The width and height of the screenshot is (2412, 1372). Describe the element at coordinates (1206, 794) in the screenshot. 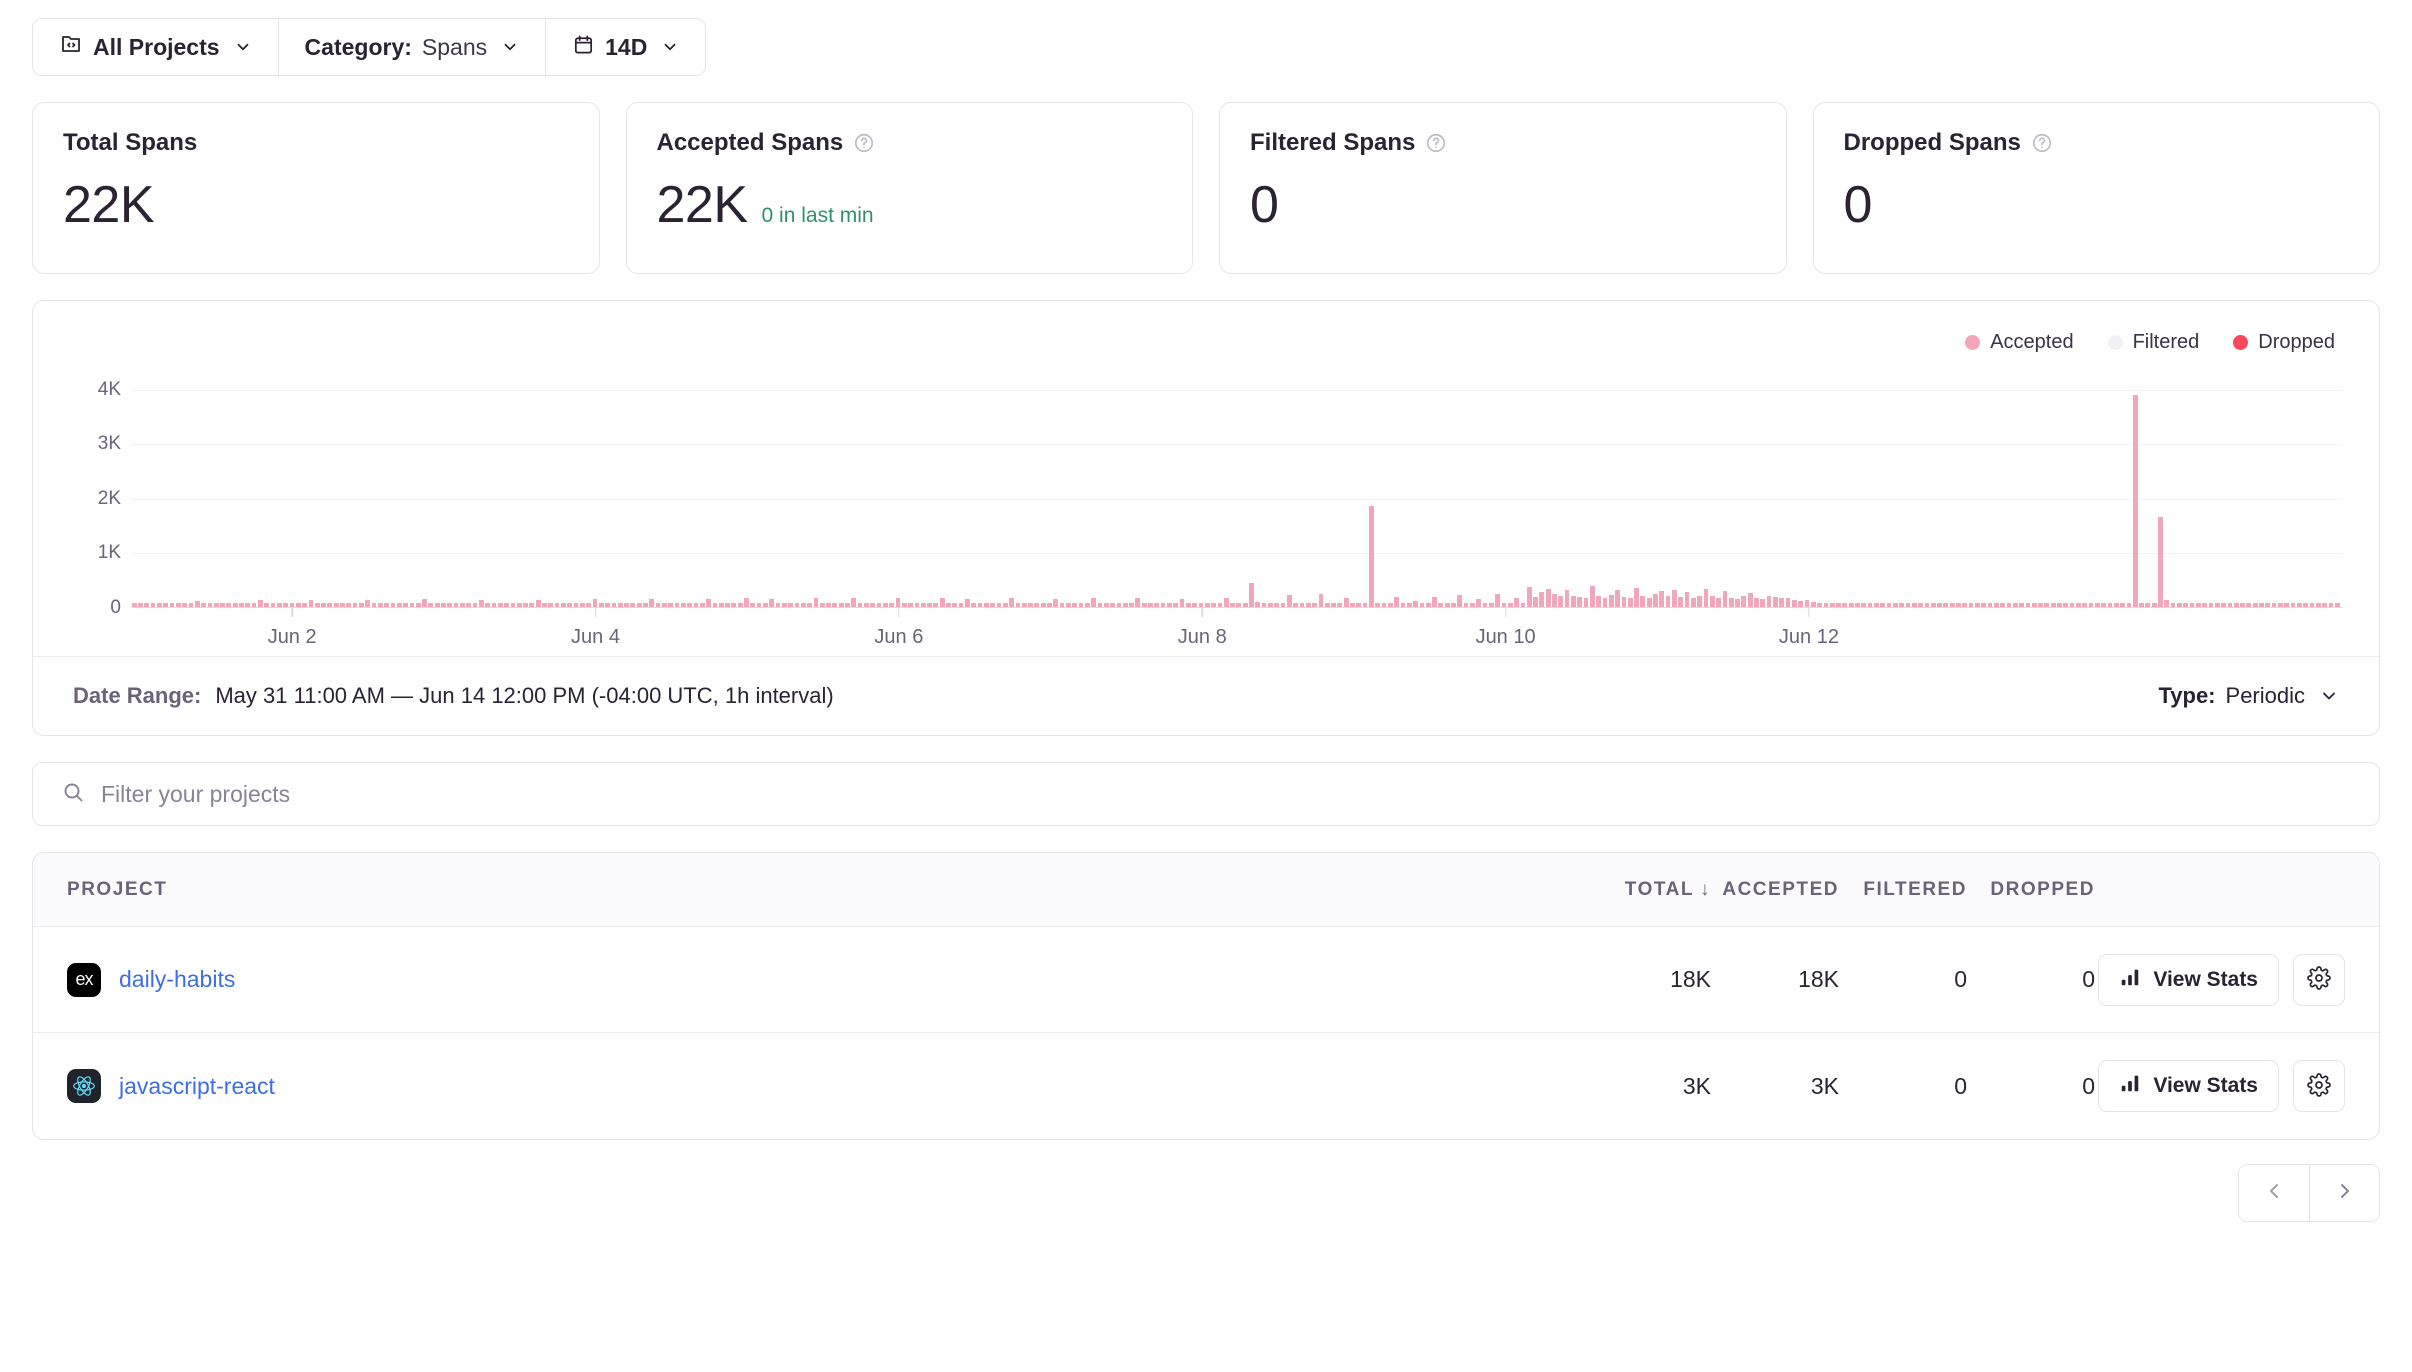

I see `project-search-bar` at that location.